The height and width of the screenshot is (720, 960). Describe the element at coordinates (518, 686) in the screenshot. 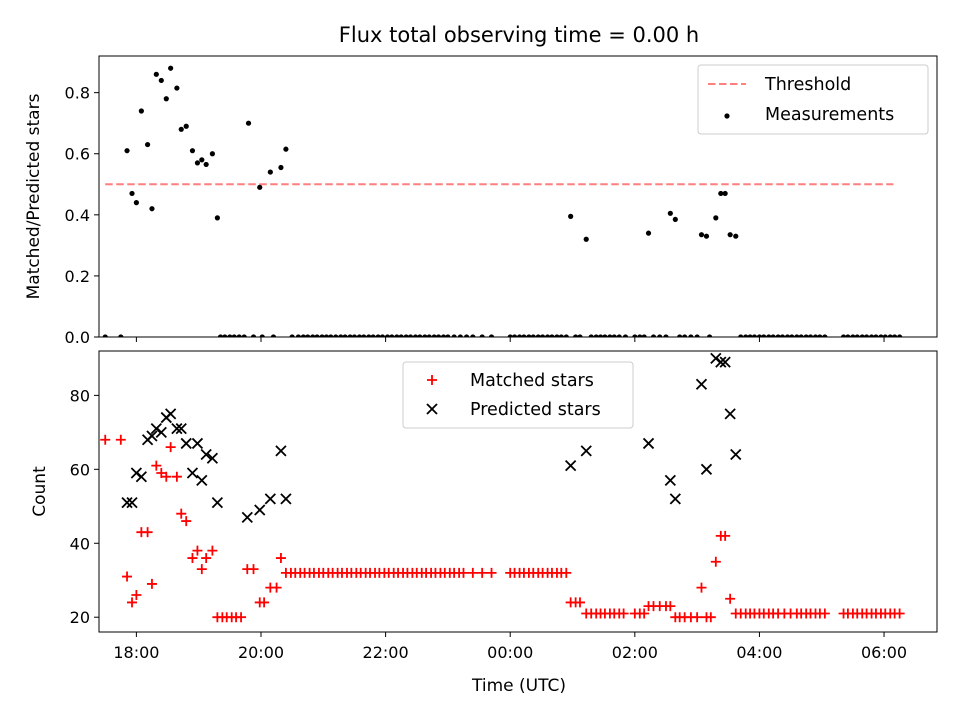

I see `x-axis-label: Time (UTC)` at that location.